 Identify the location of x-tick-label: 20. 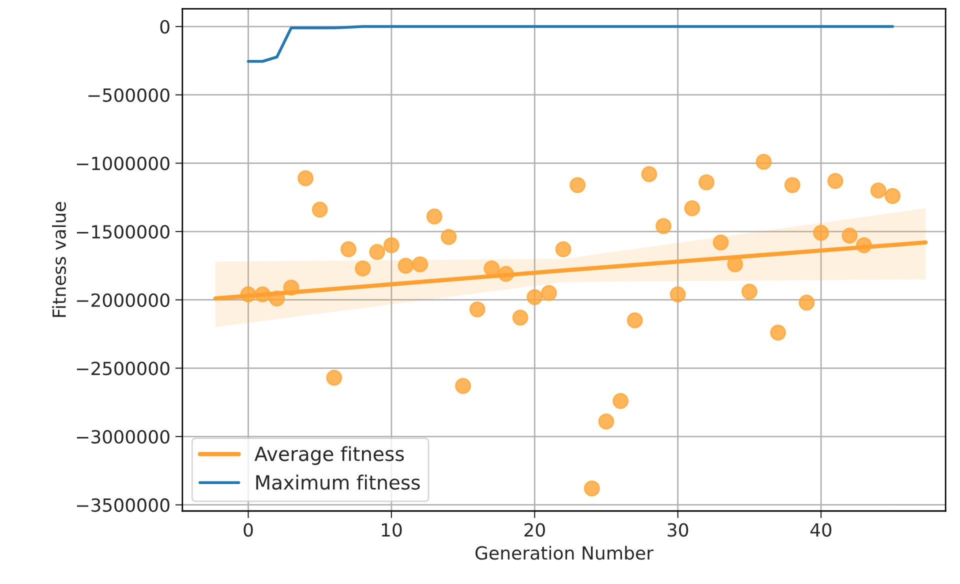
(534, 530).